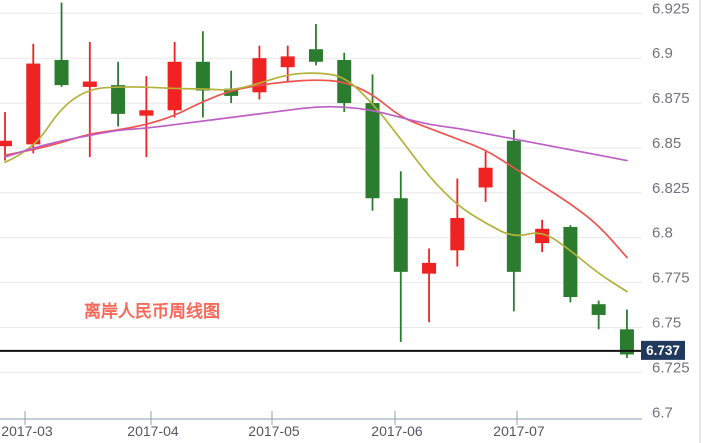 The height and width of the screenshot is (443, 718). Describe the element at coordinates (152, 311) in the screenshot. I see `chart-title: 离岸人民币周线图` at that location.